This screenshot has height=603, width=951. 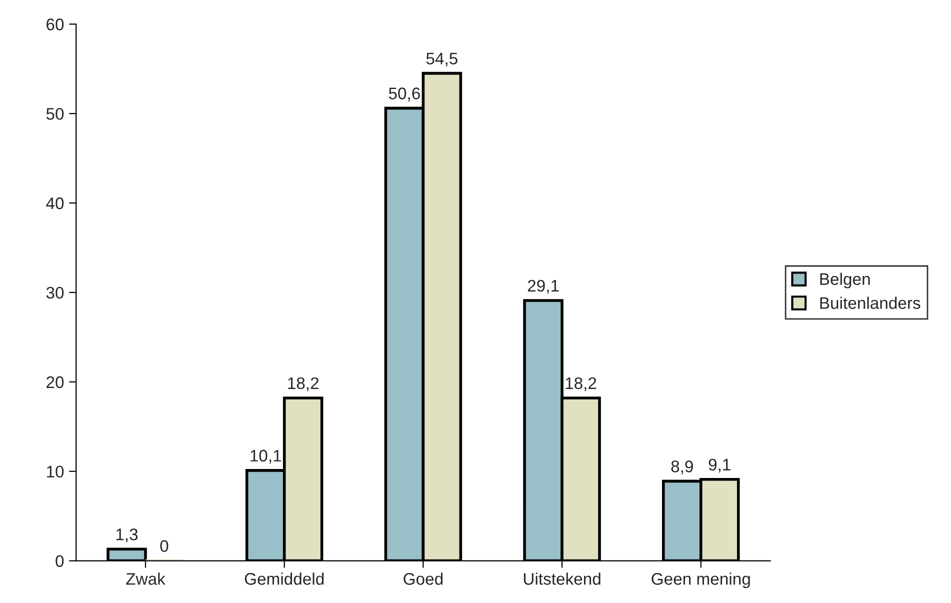 I want to click on data-label: 9,1, so click(x=719, y=465).